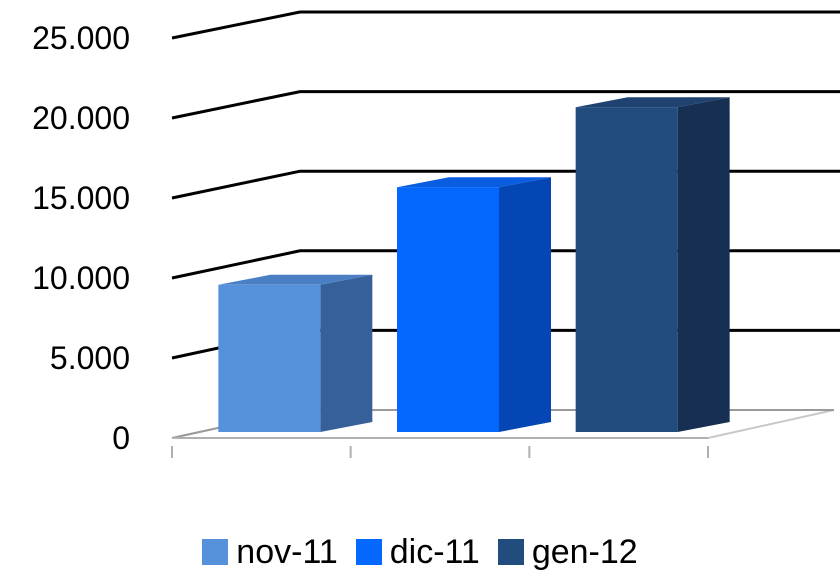 The width and height of the screenshot is (840, 578). Describe the element at coordinates (81, 38) in the screenshot. I see `y-tick-label-5: 25.000` at that location.